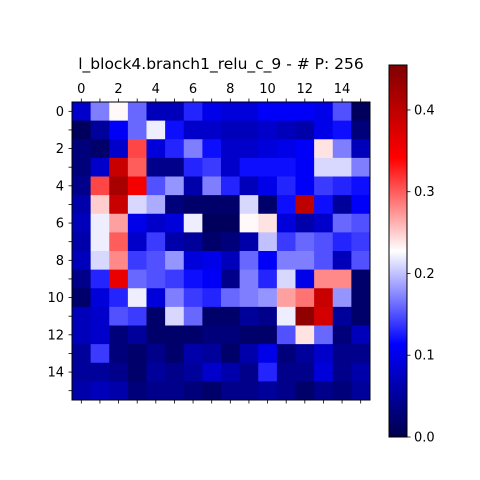  Describe the element at coordinates (286, 391) in the screenshot. I see `heatmap-cell-r15-c11` at that location.